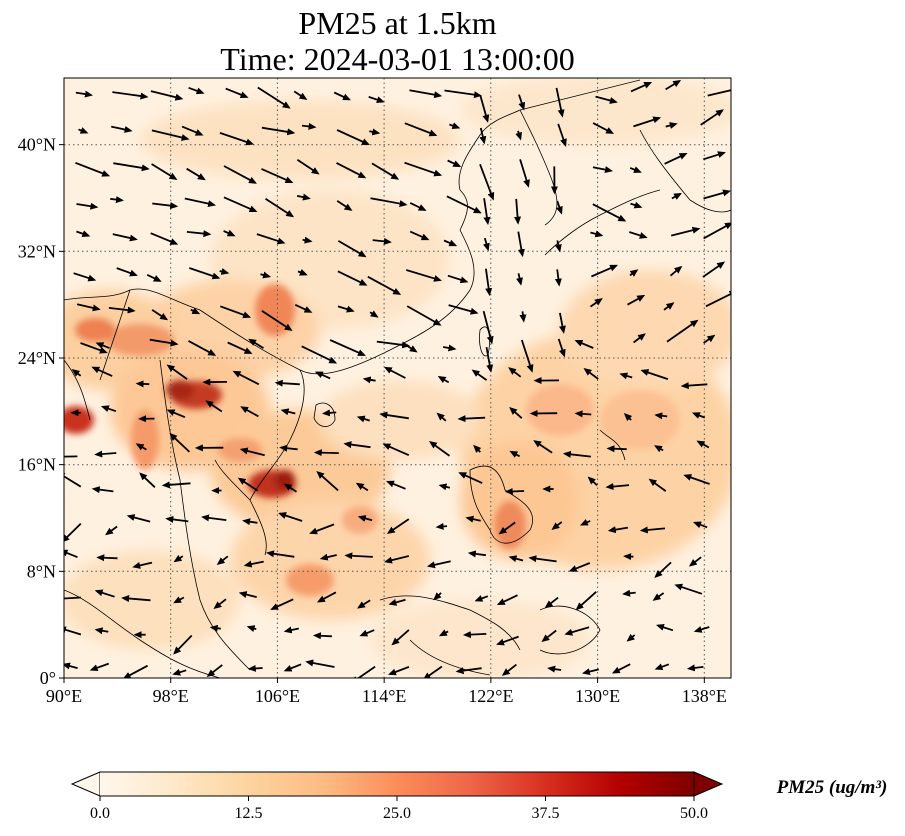 The image size is (905, 836). I want to click on lat-tick-label: 0°, so click(48, 678).